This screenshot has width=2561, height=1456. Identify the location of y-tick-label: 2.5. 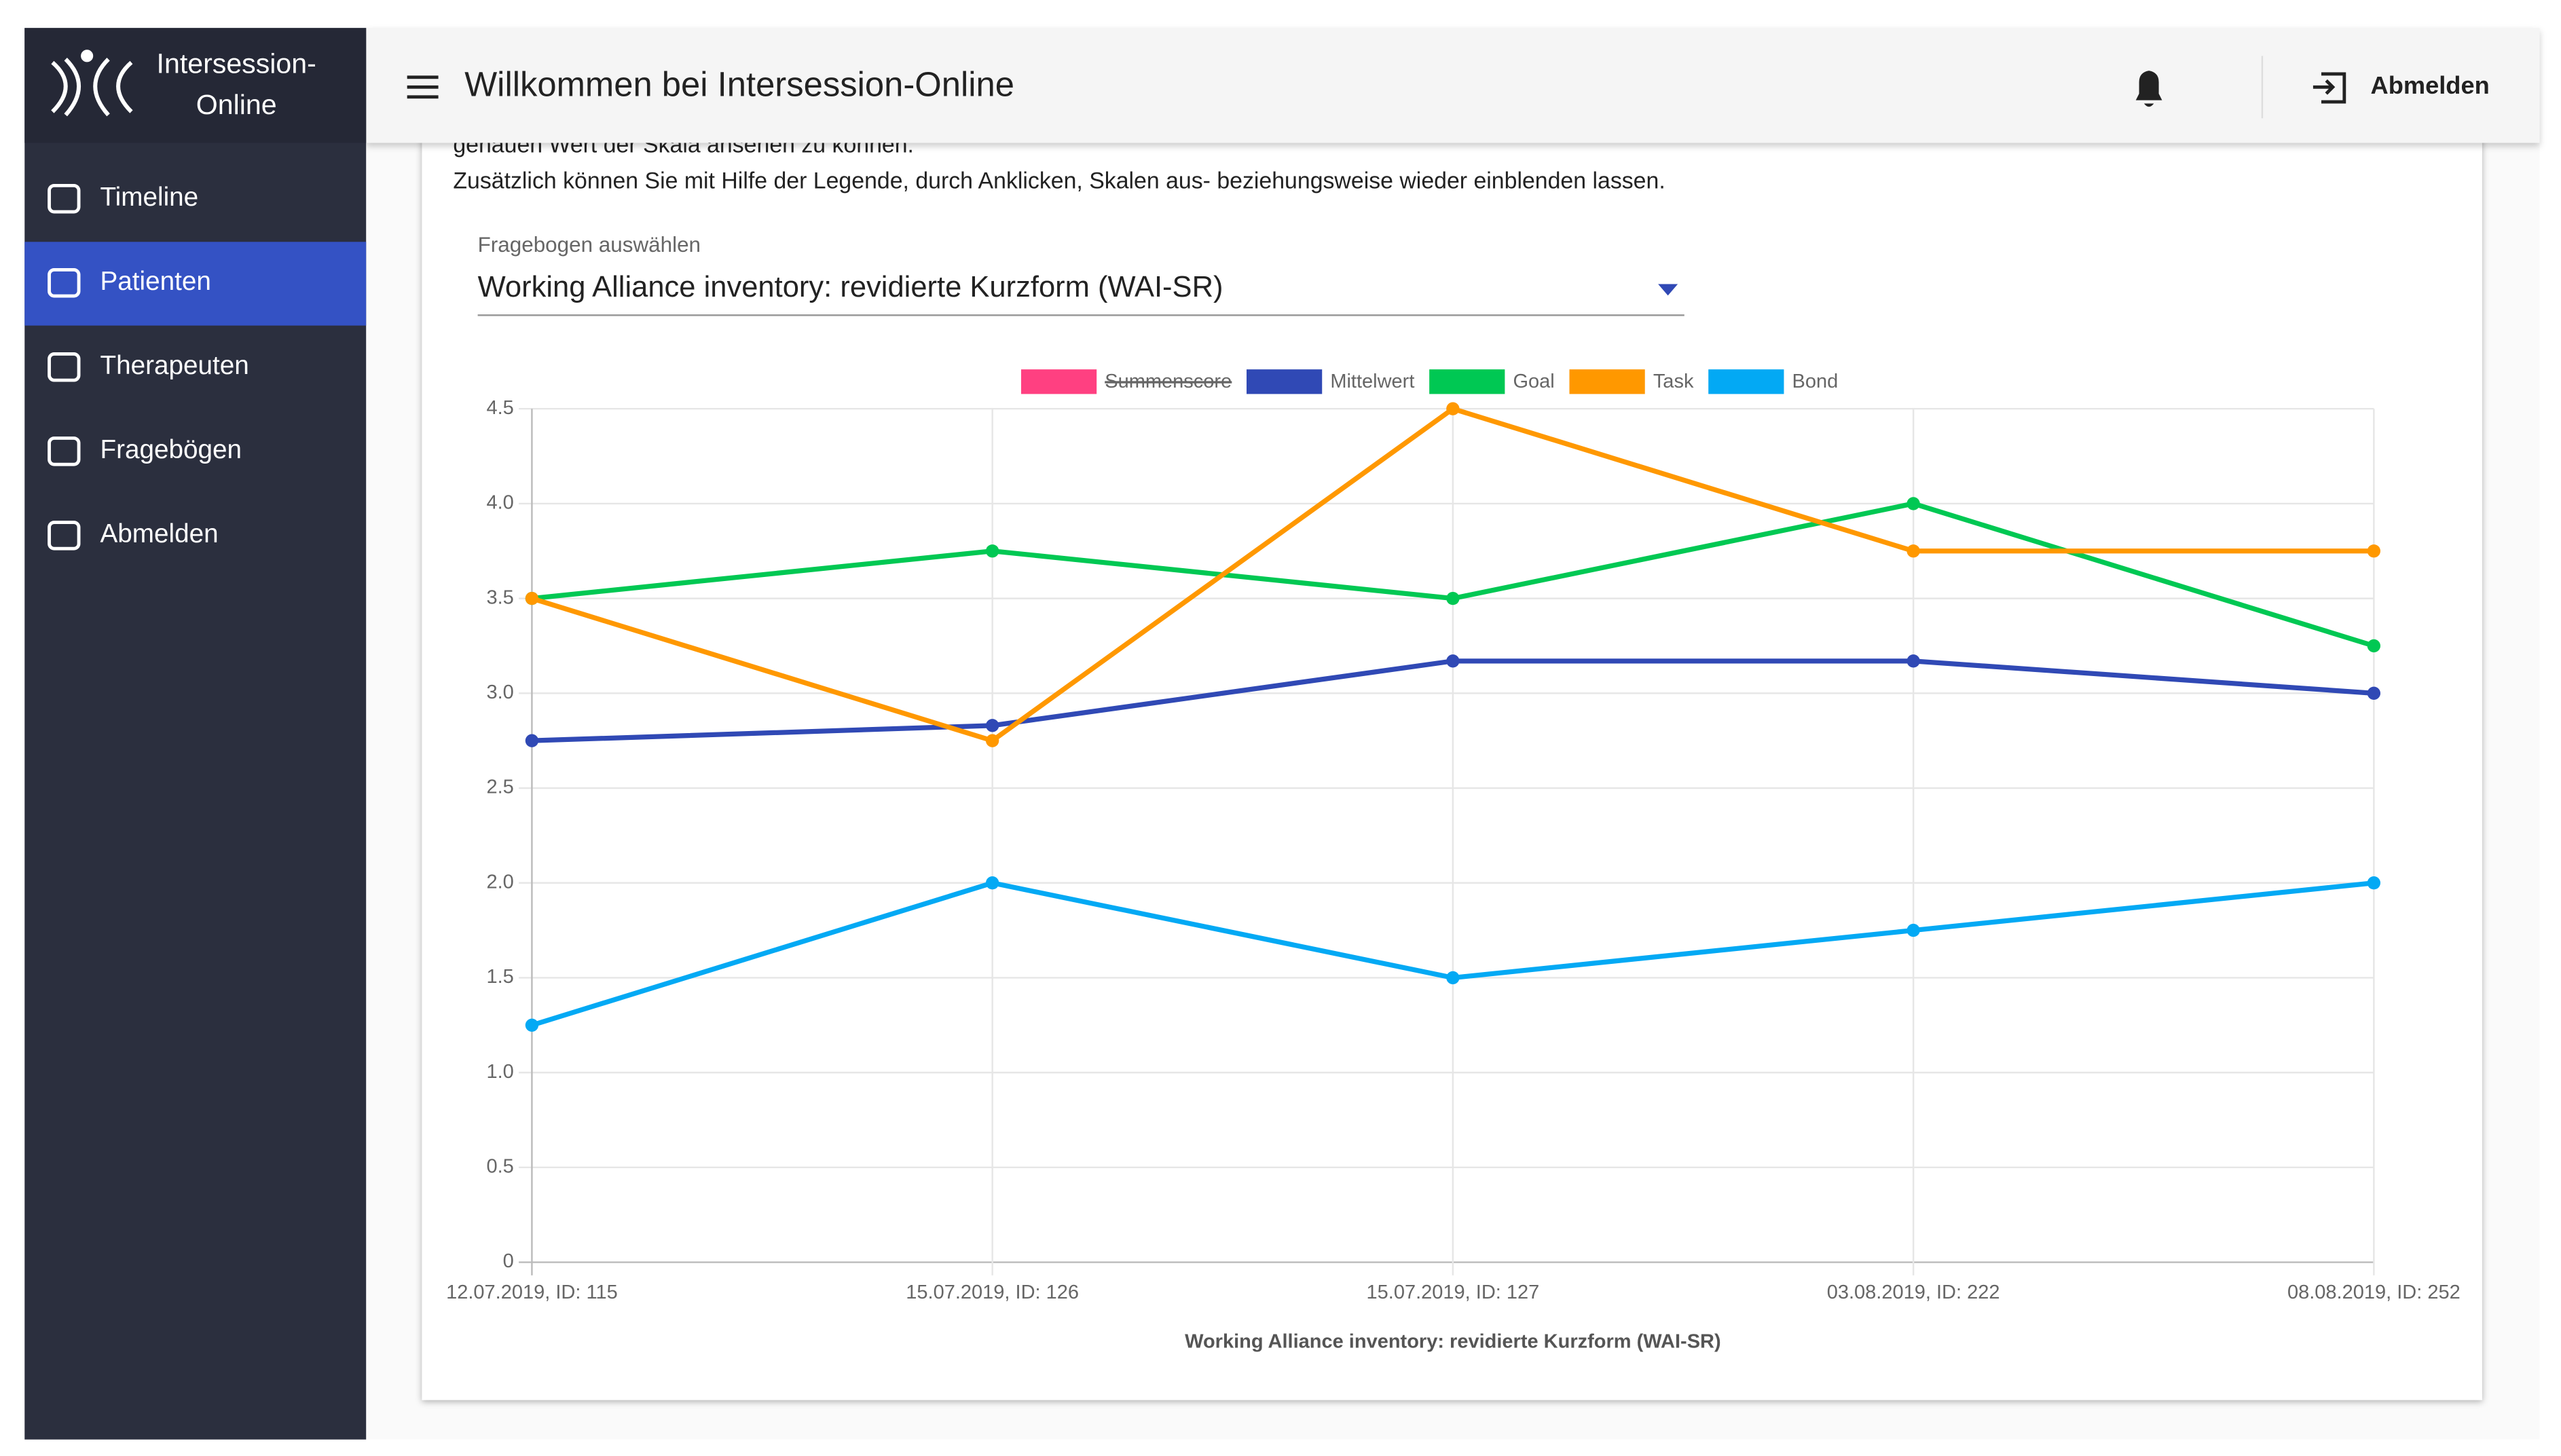
(499, 787).